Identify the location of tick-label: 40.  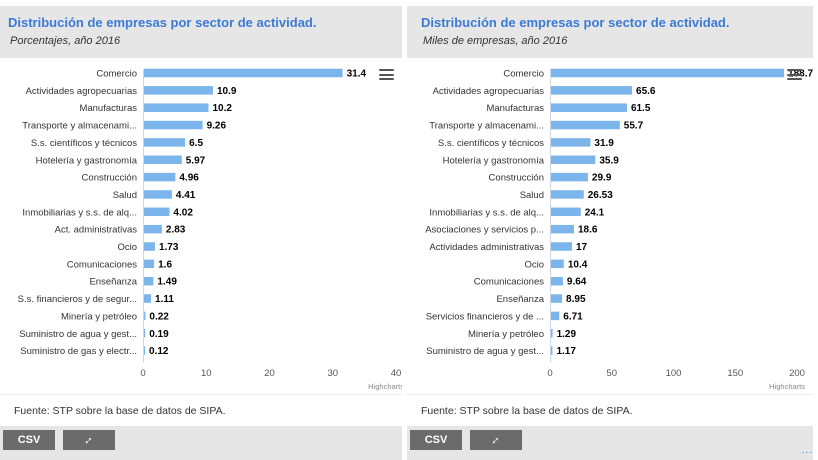
(396, 373).